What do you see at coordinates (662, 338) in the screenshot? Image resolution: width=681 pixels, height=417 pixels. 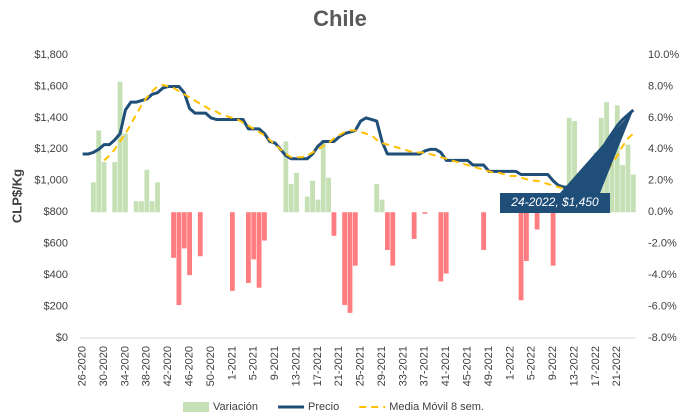 I see `y2-tick-label: -8.0%` at bounding box center [662, 338].